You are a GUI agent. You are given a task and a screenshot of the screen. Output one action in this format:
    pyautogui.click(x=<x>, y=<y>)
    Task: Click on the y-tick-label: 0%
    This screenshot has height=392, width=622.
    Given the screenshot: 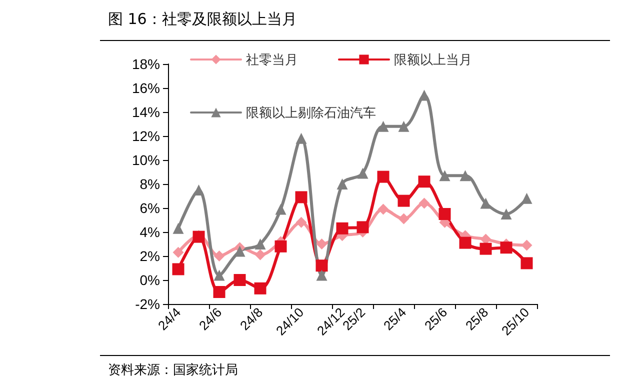 What is the action you would take?
    pyautogui.click(x=150, y=280)
    